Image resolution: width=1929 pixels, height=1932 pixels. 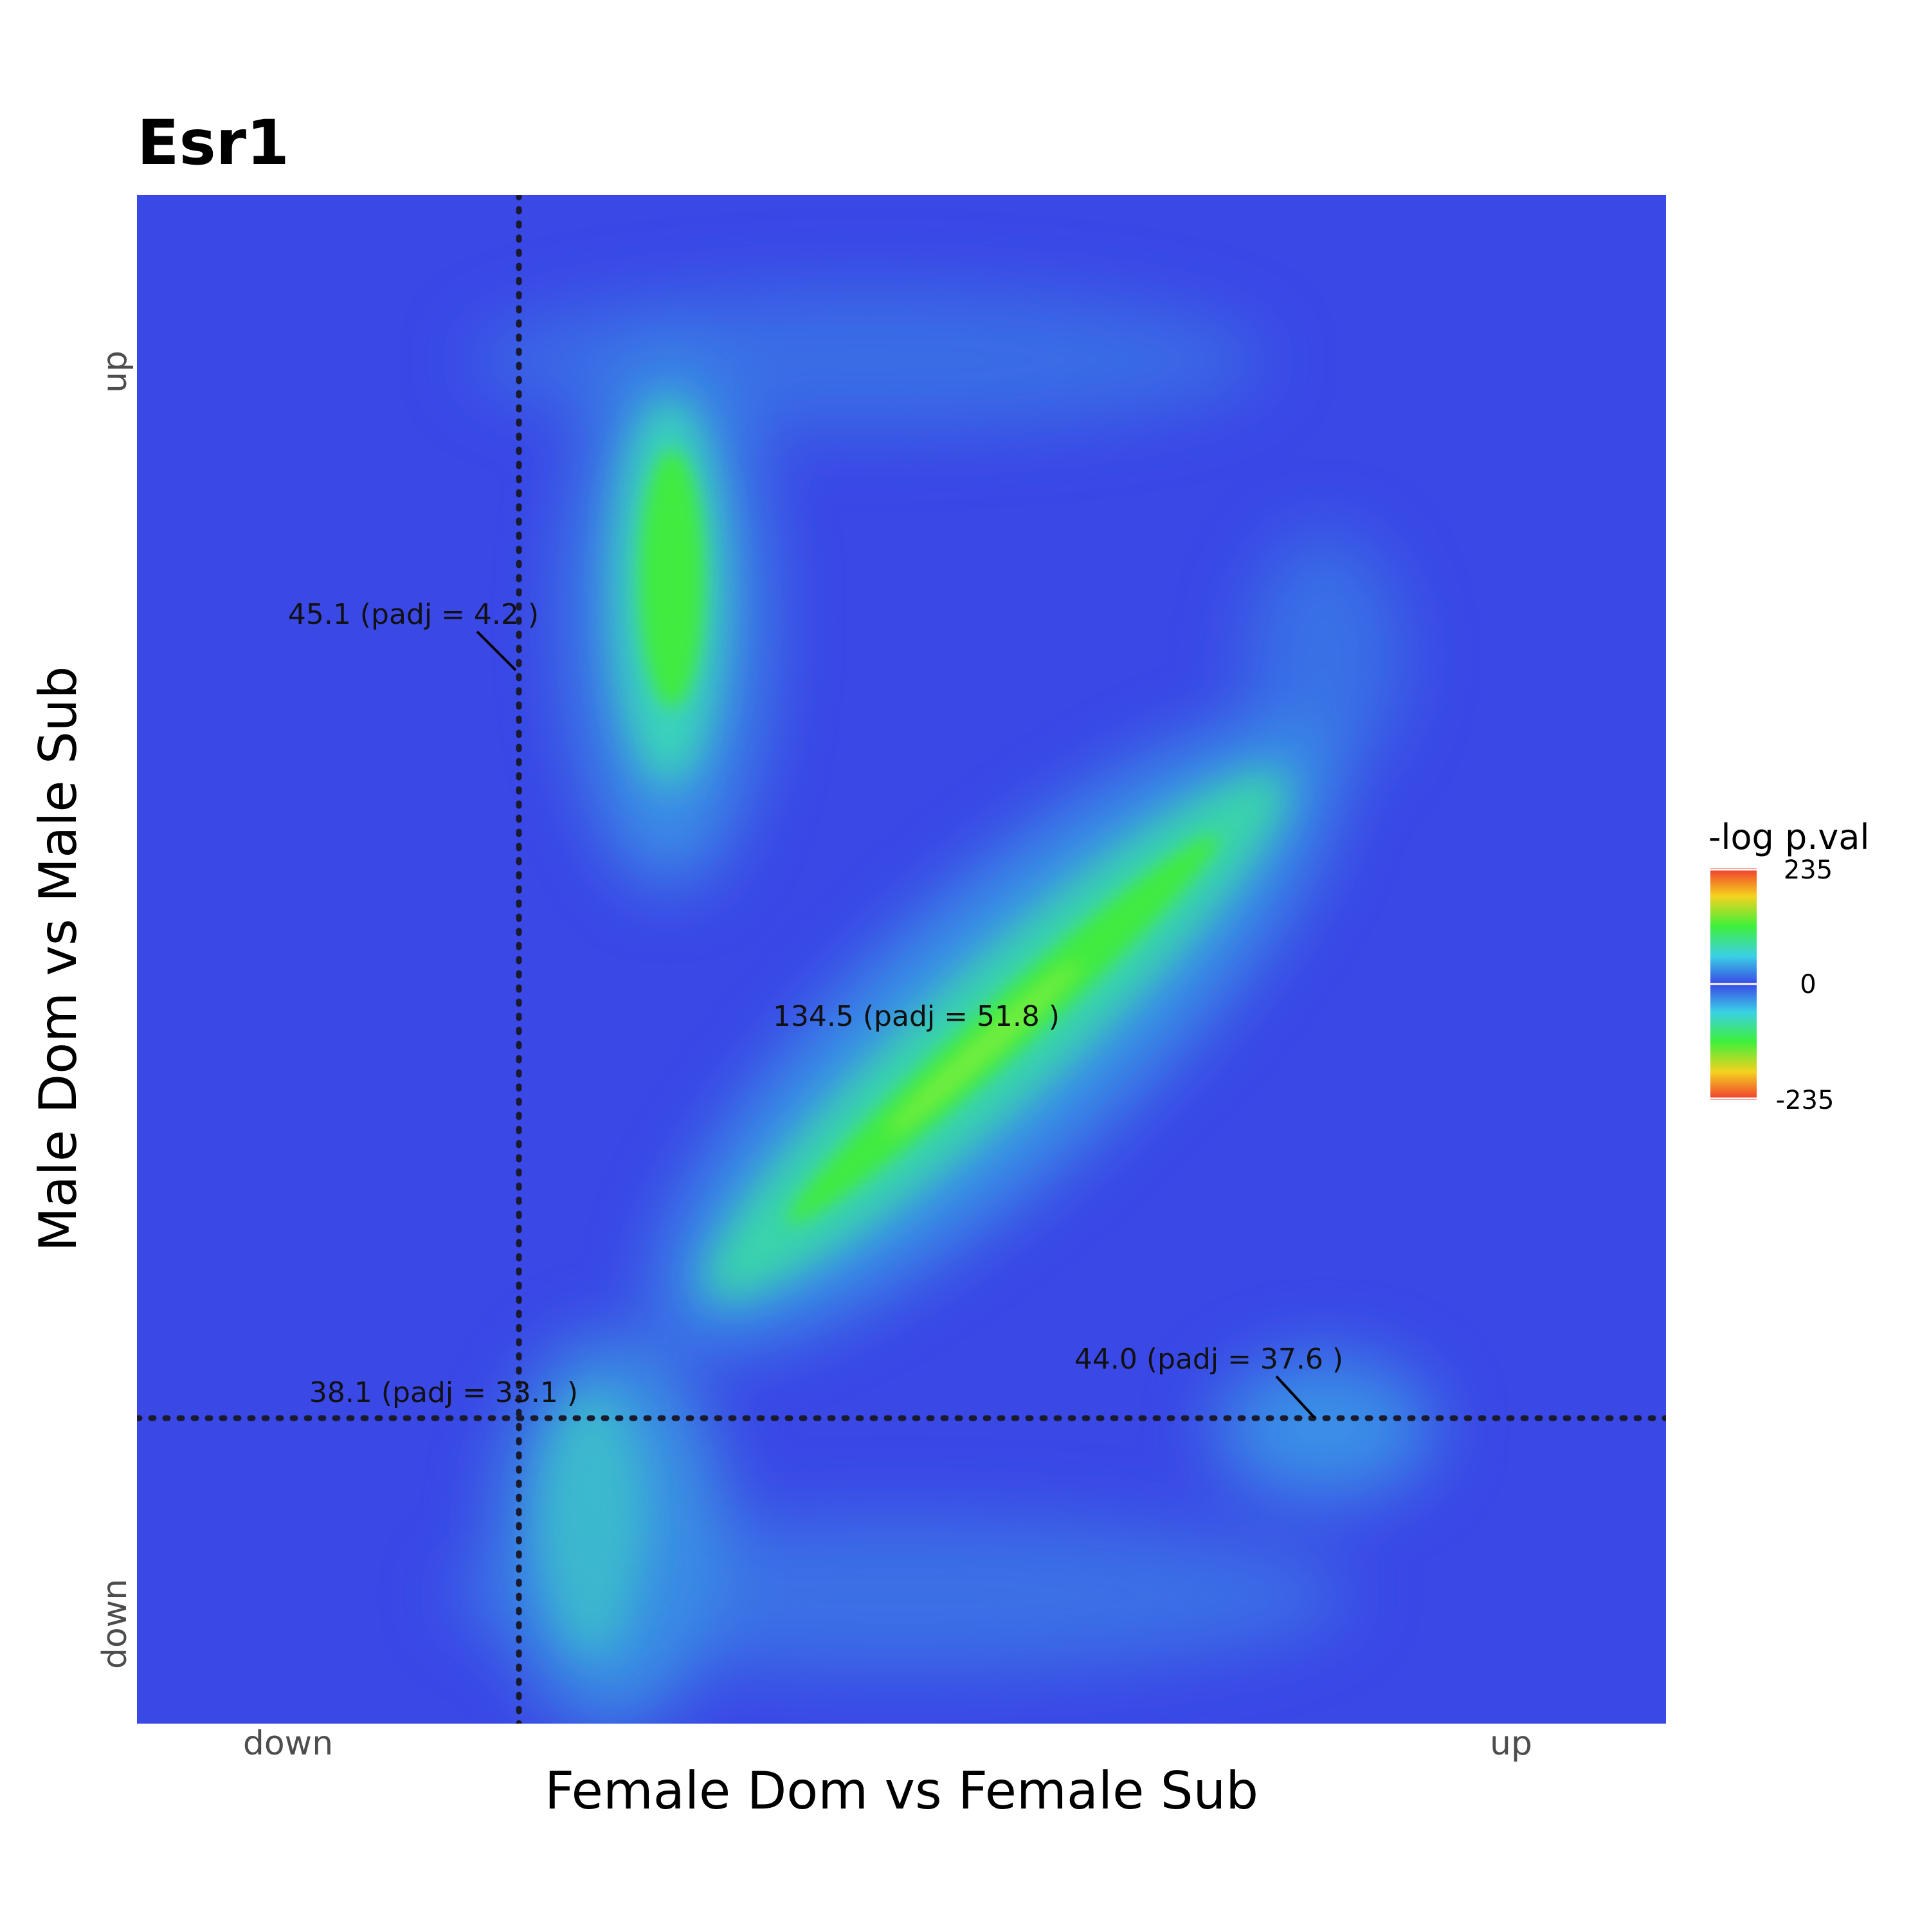 What do you see at coordinates (983, 1048) in the screenshot?
I see `core-diagonal-peak` at bounding box center [983, 1048].